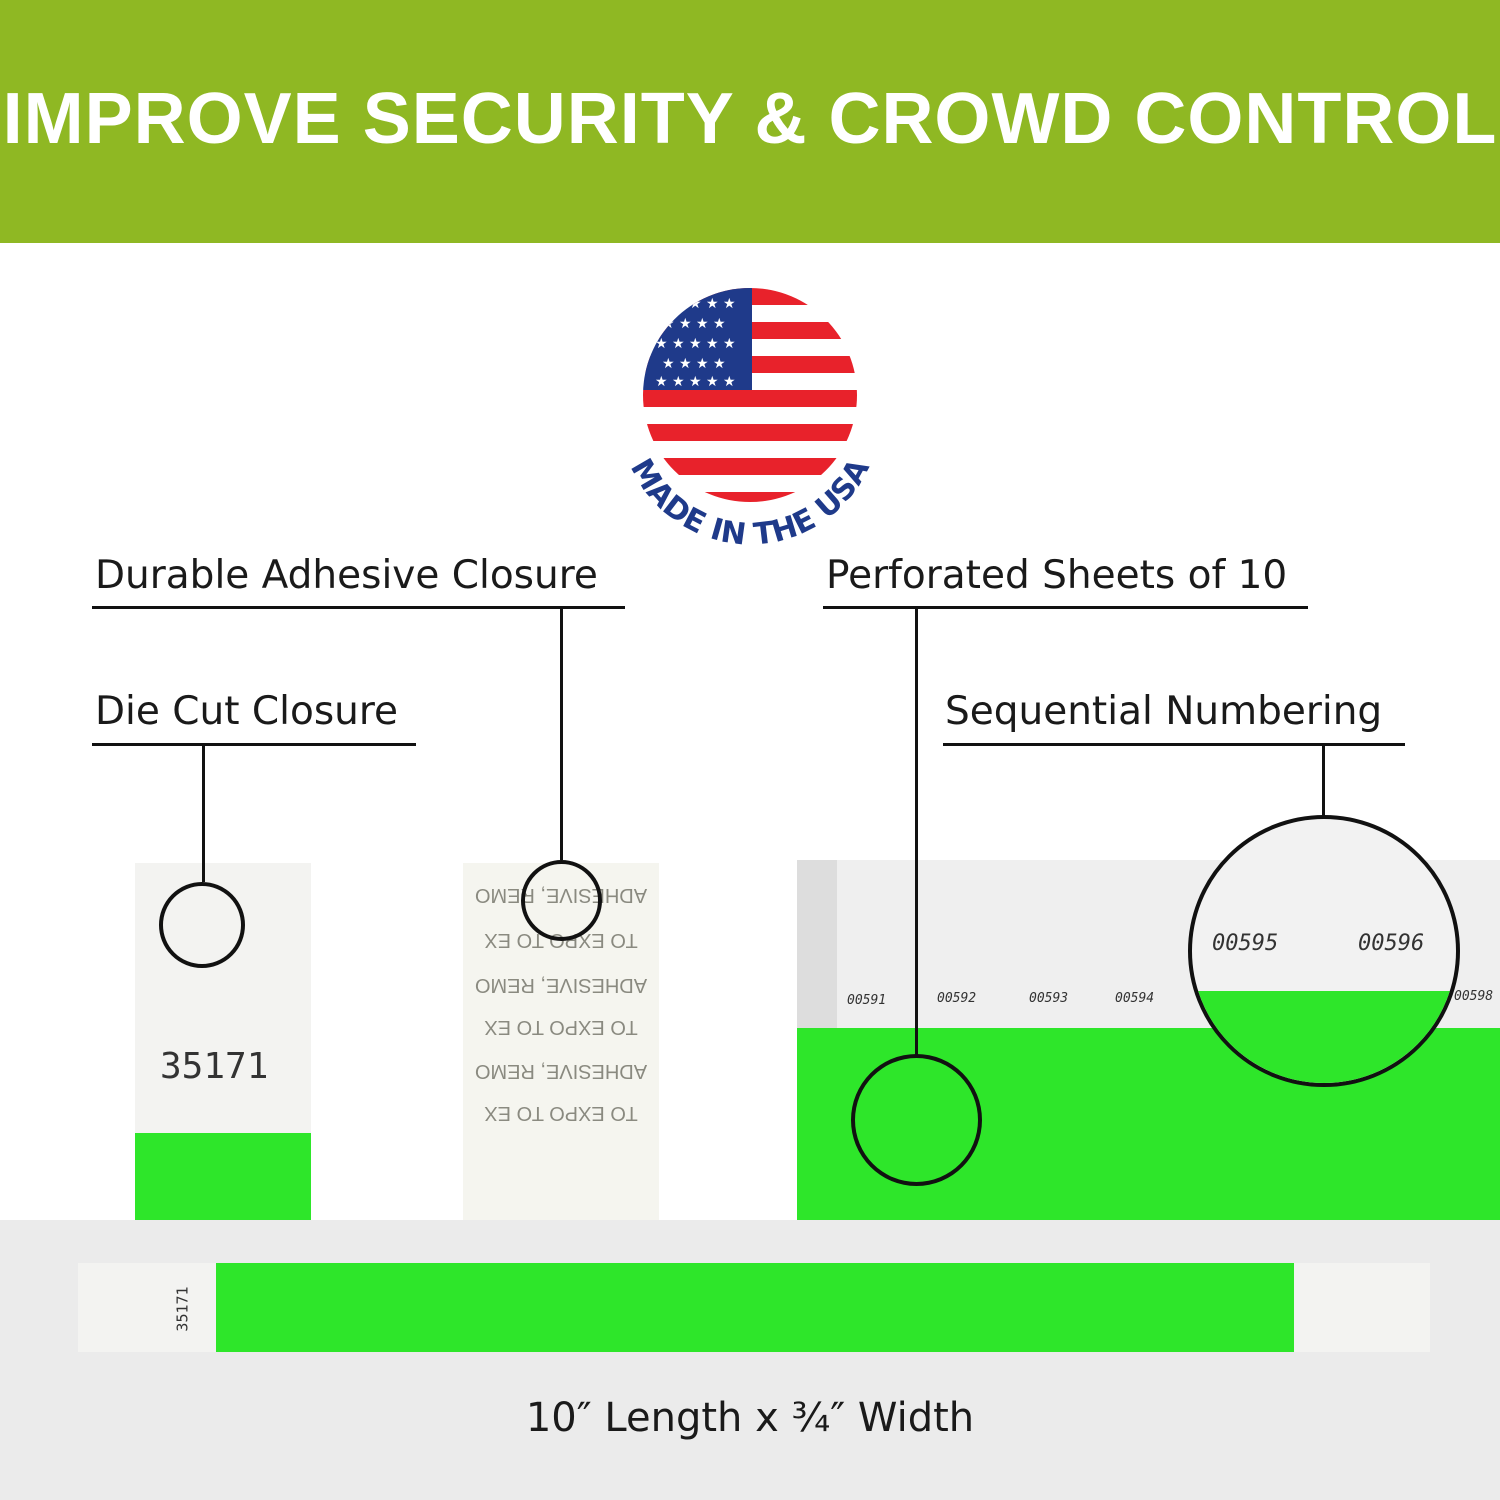 The height and width of the screenshot is (1500, 1500). Describe the element at coordinates (1324, 951) in the screenshot. I see `sequential-zoom-circle: 00595 00596` at that location.